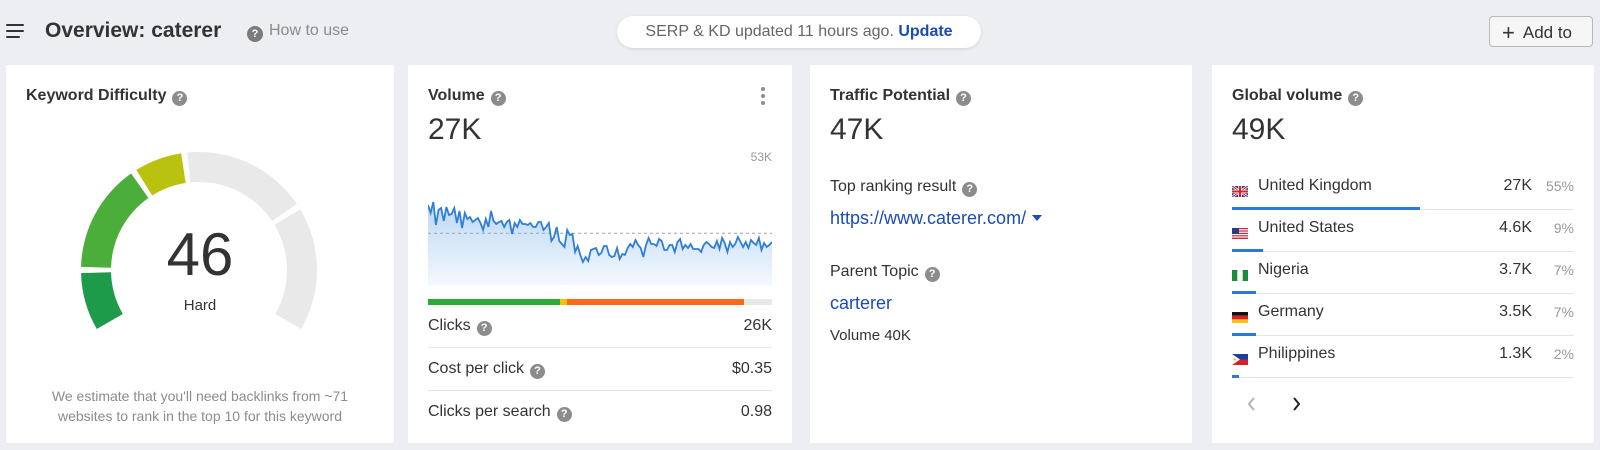 The image size is (1600, 450). Describe the element at coordinates (1559, 186) in the screenshot. I see `country-percent: 55%` at that location.